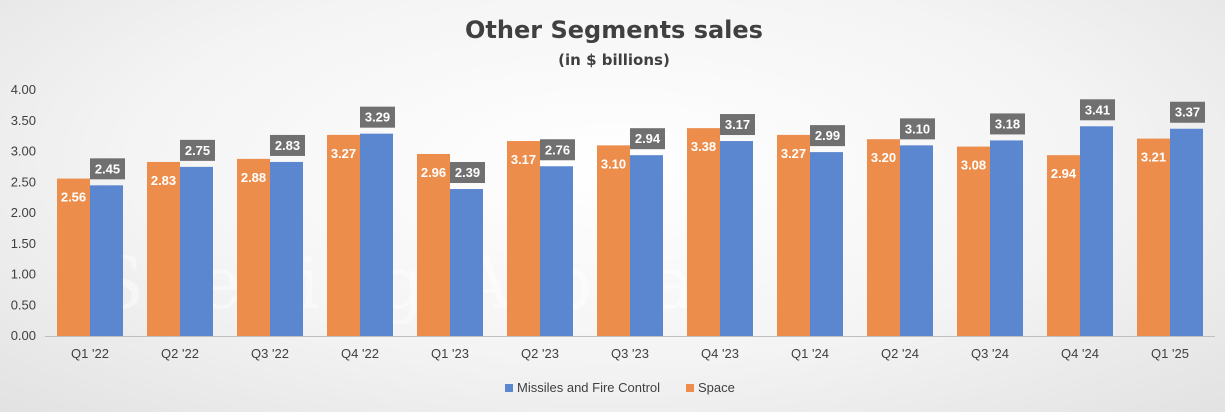 This screenshot has height=412, width=1225. I want to click on space-value-label: 2.96, so click(433, 172).